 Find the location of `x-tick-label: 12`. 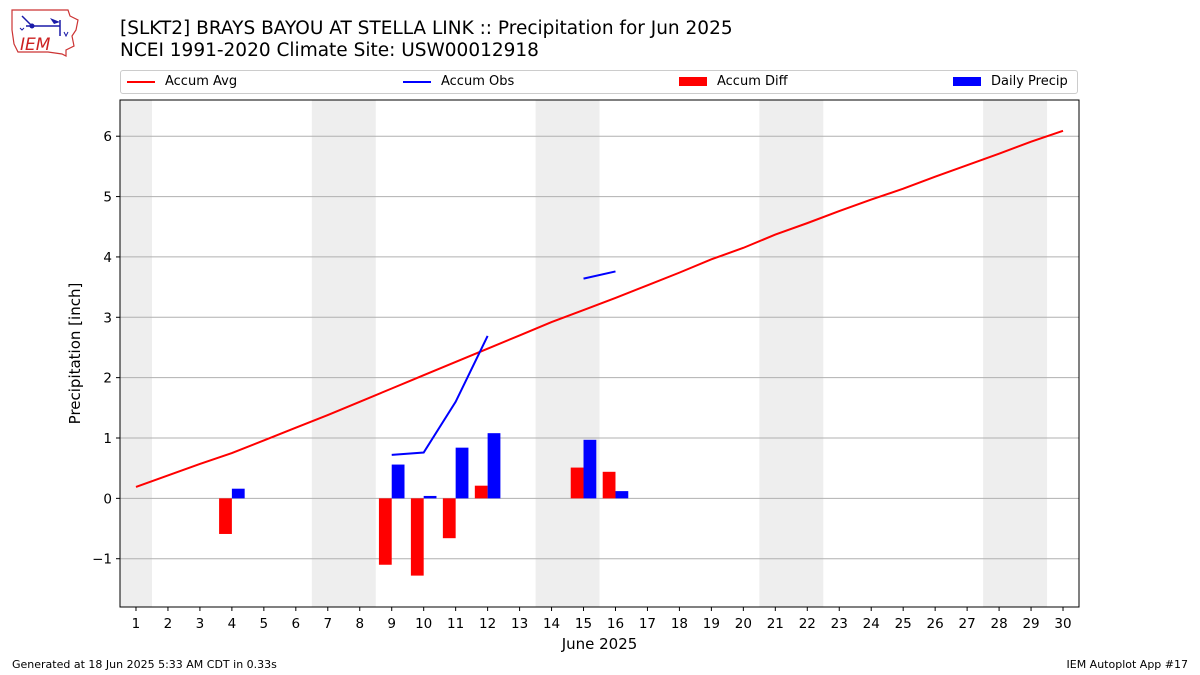

x-tick-label: 12 is located at coordinates (487, 624).